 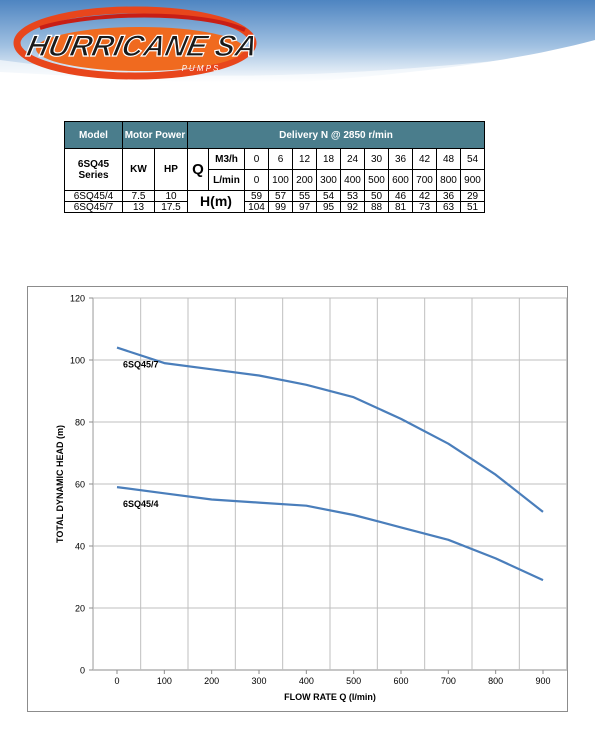 What do you see at coordinates (155, 135) in the screenshot?
I see `header-motor-power: Motor Power` at bounding box center [155, 135].